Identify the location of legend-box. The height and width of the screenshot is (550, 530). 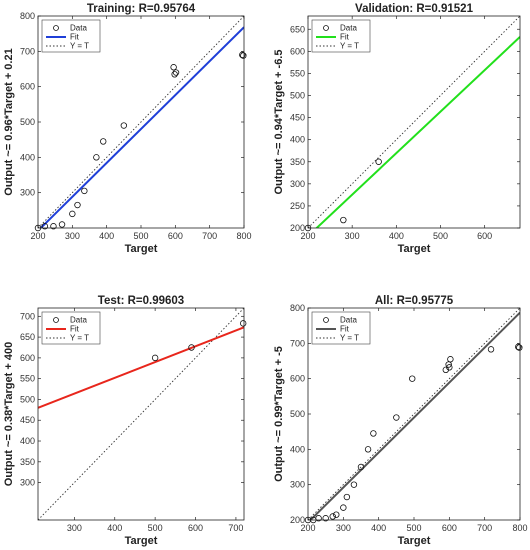
(341, 36).